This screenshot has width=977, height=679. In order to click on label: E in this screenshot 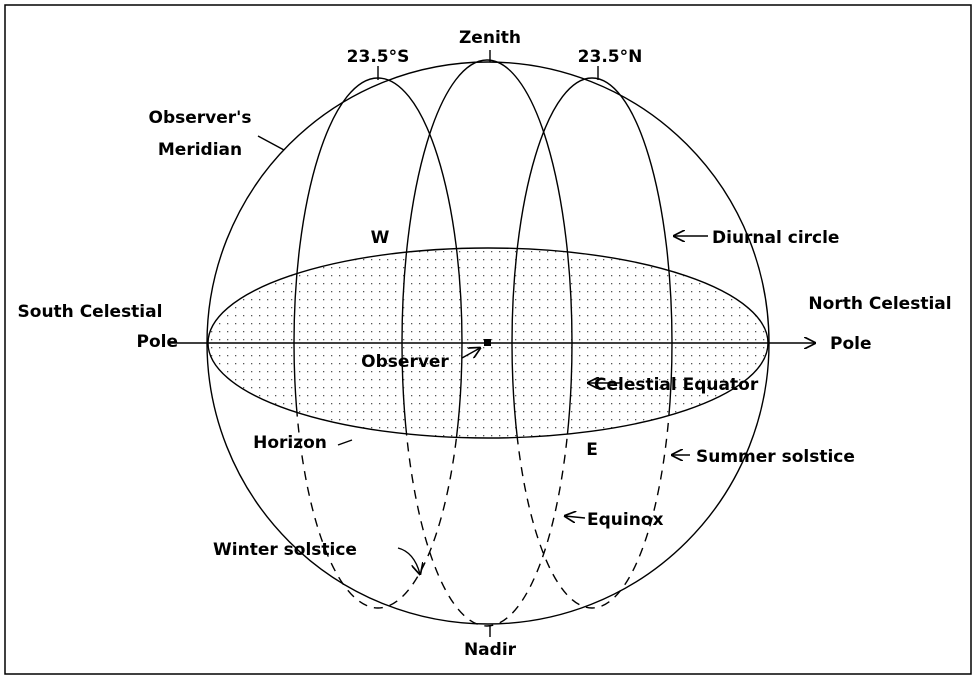, I will do `click(592, 450)`.